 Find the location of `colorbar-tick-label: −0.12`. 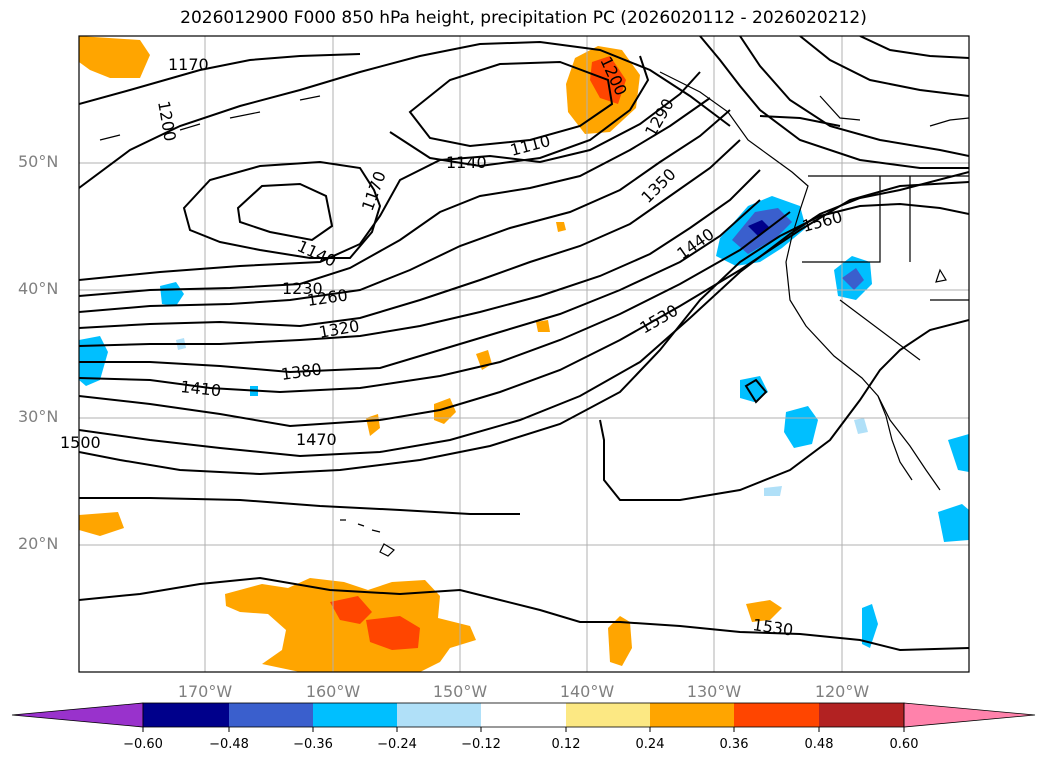

colorbar-tick-label: −0.12 is located at coordinates (481, 744).